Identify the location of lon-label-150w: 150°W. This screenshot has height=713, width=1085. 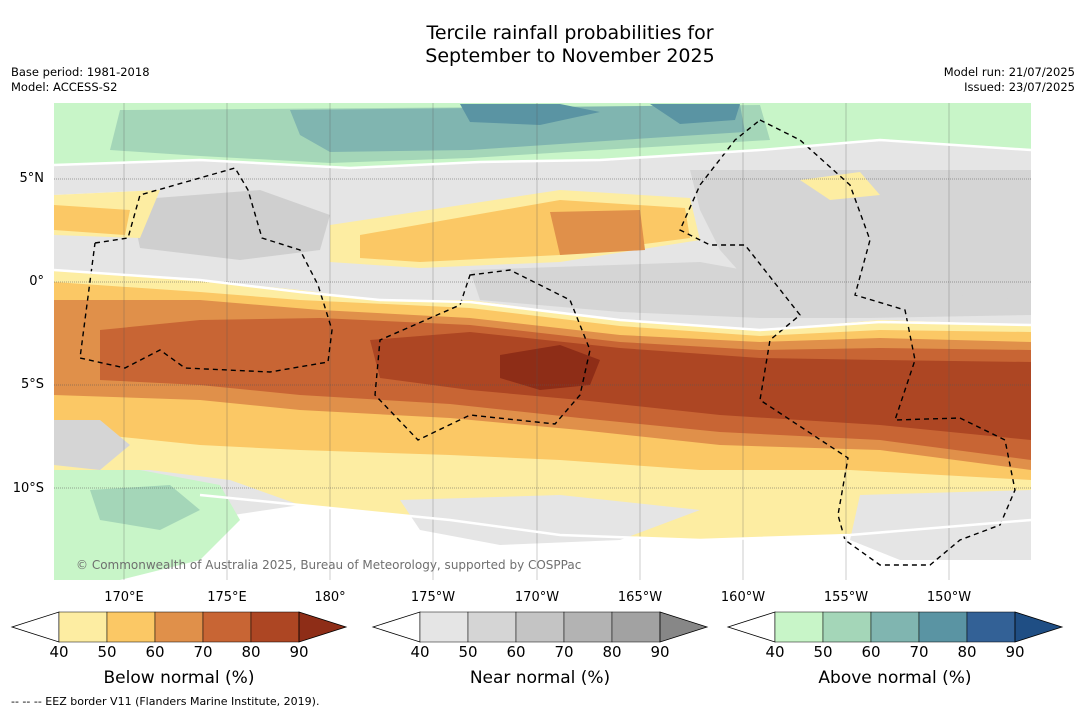
(949, 597).